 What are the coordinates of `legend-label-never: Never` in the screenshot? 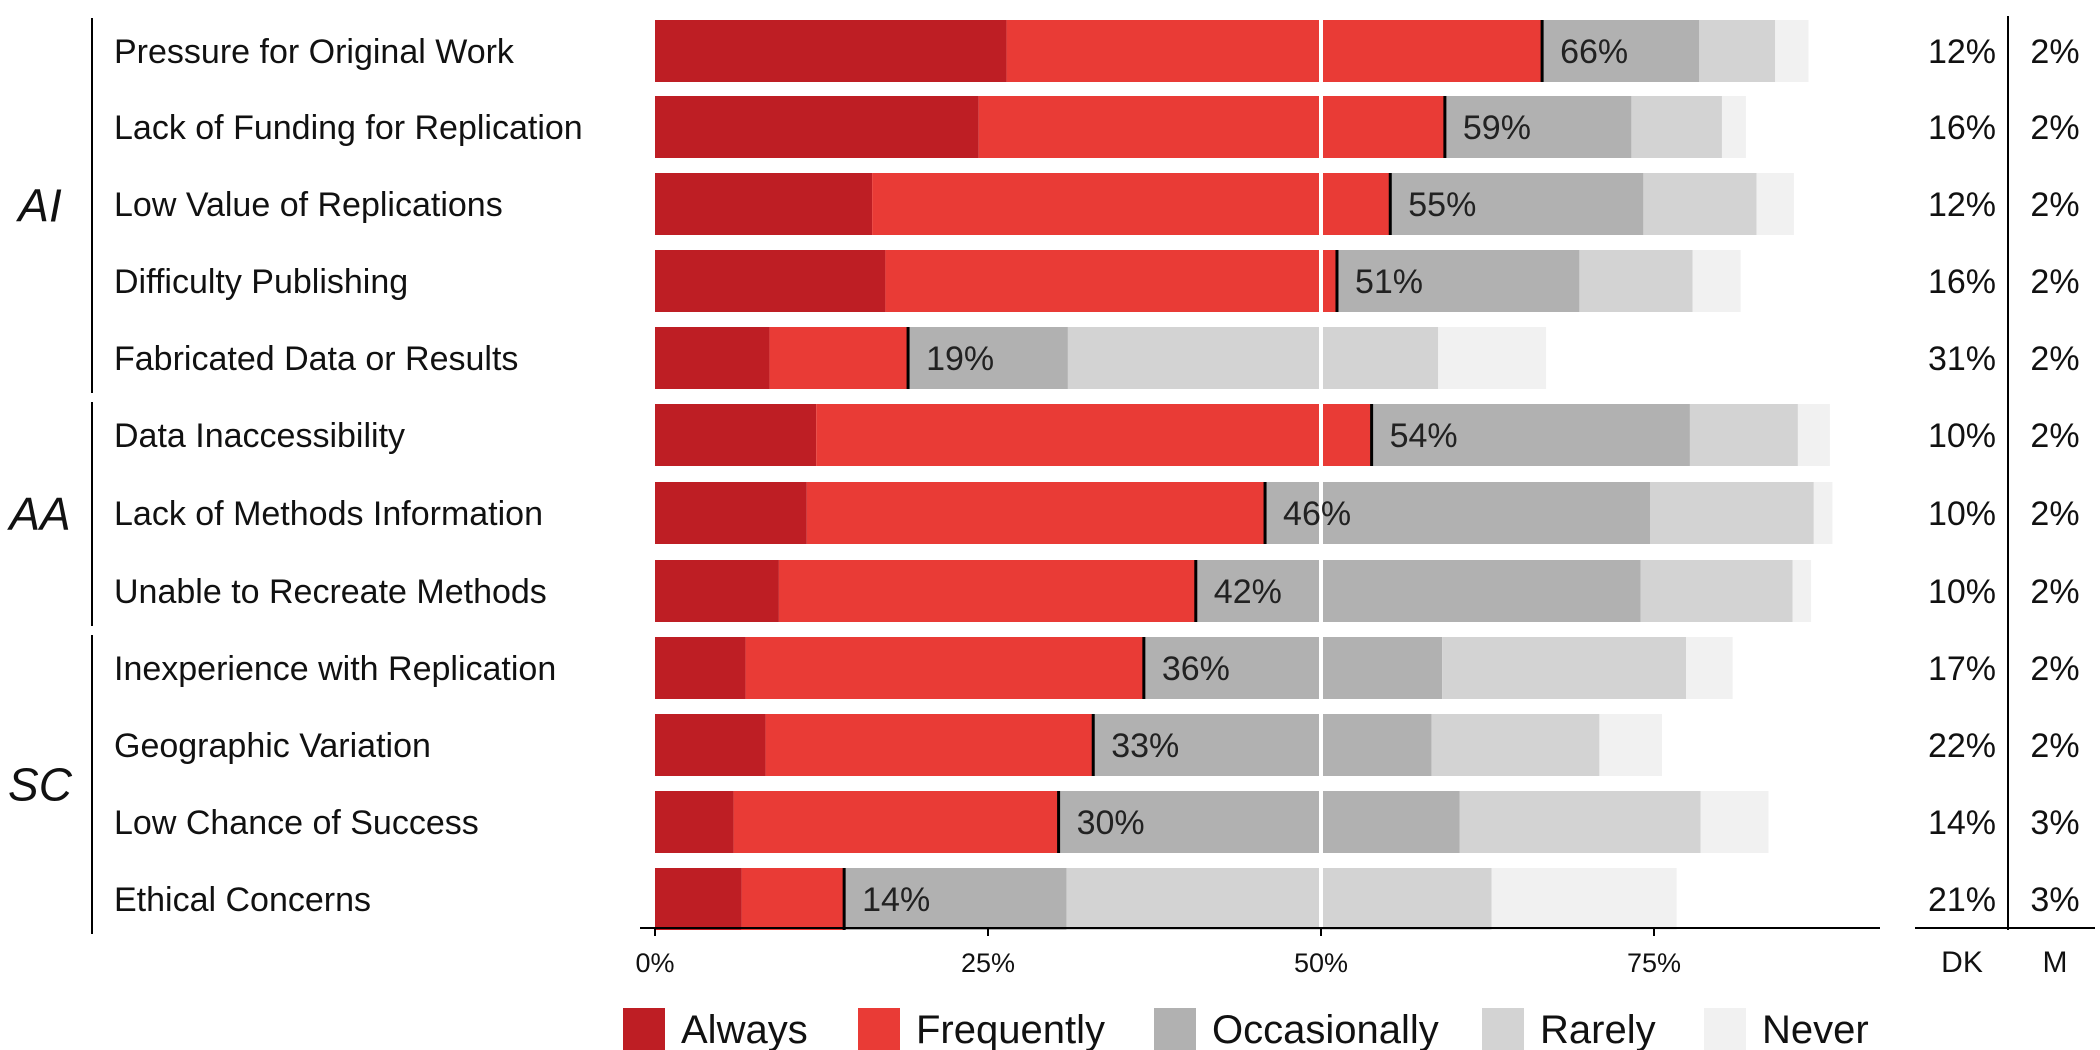 It's located at (1815, 1029).